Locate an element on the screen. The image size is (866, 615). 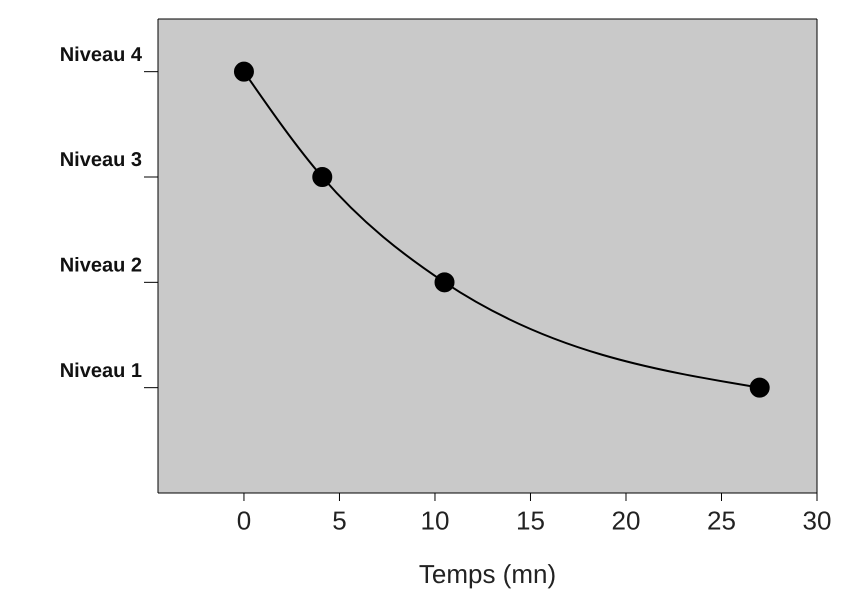
x-tick-label: 25 is located at coordinates (721, 520).